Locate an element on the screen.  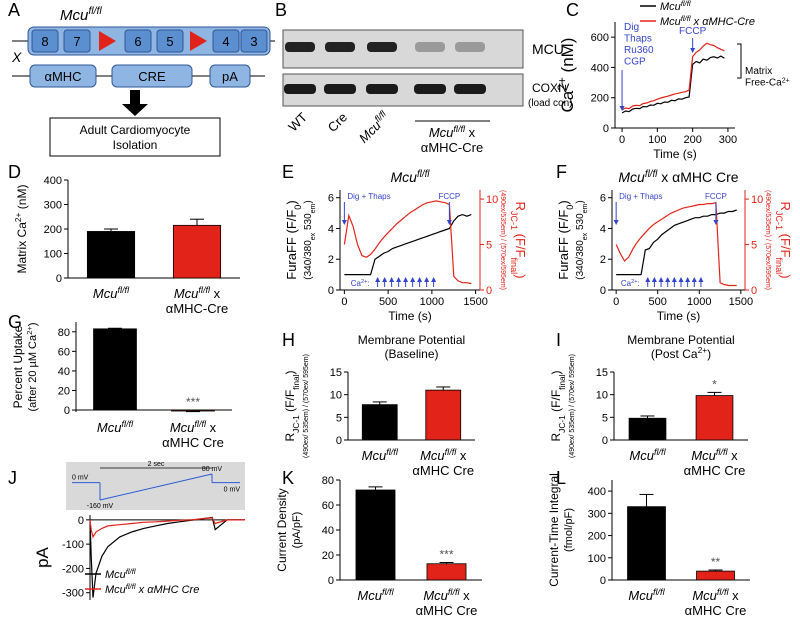
chart-title: (Baseline) is located at coordinates (411, 354).